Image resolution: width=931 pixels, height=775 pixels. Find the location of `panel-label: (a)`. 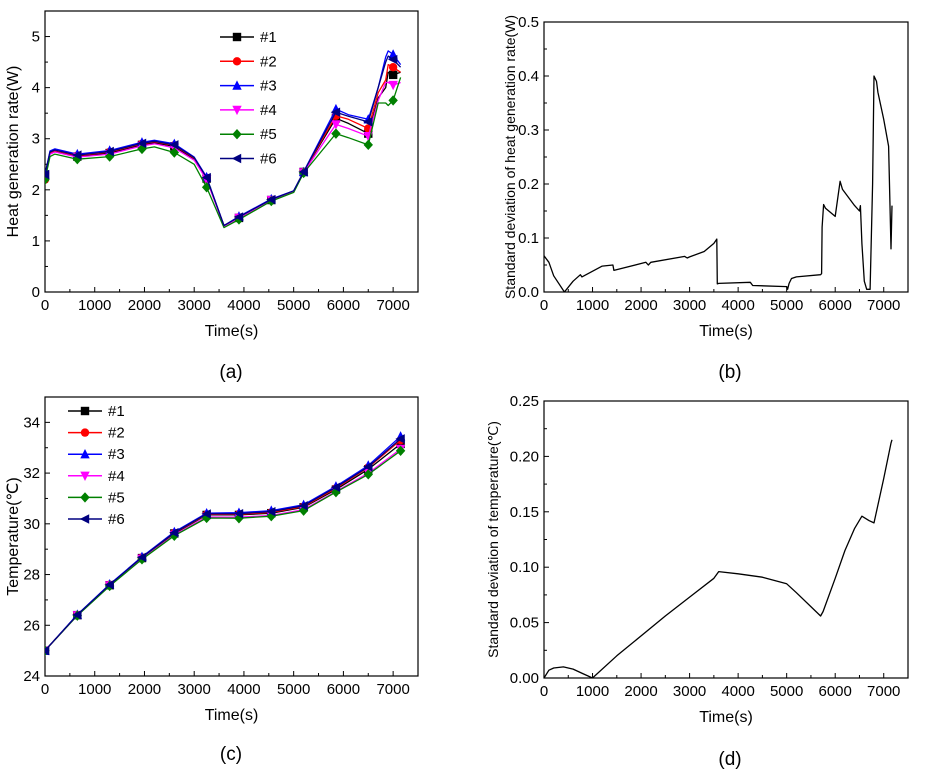

panel-label: (a) is located at coordinates (230, 372).